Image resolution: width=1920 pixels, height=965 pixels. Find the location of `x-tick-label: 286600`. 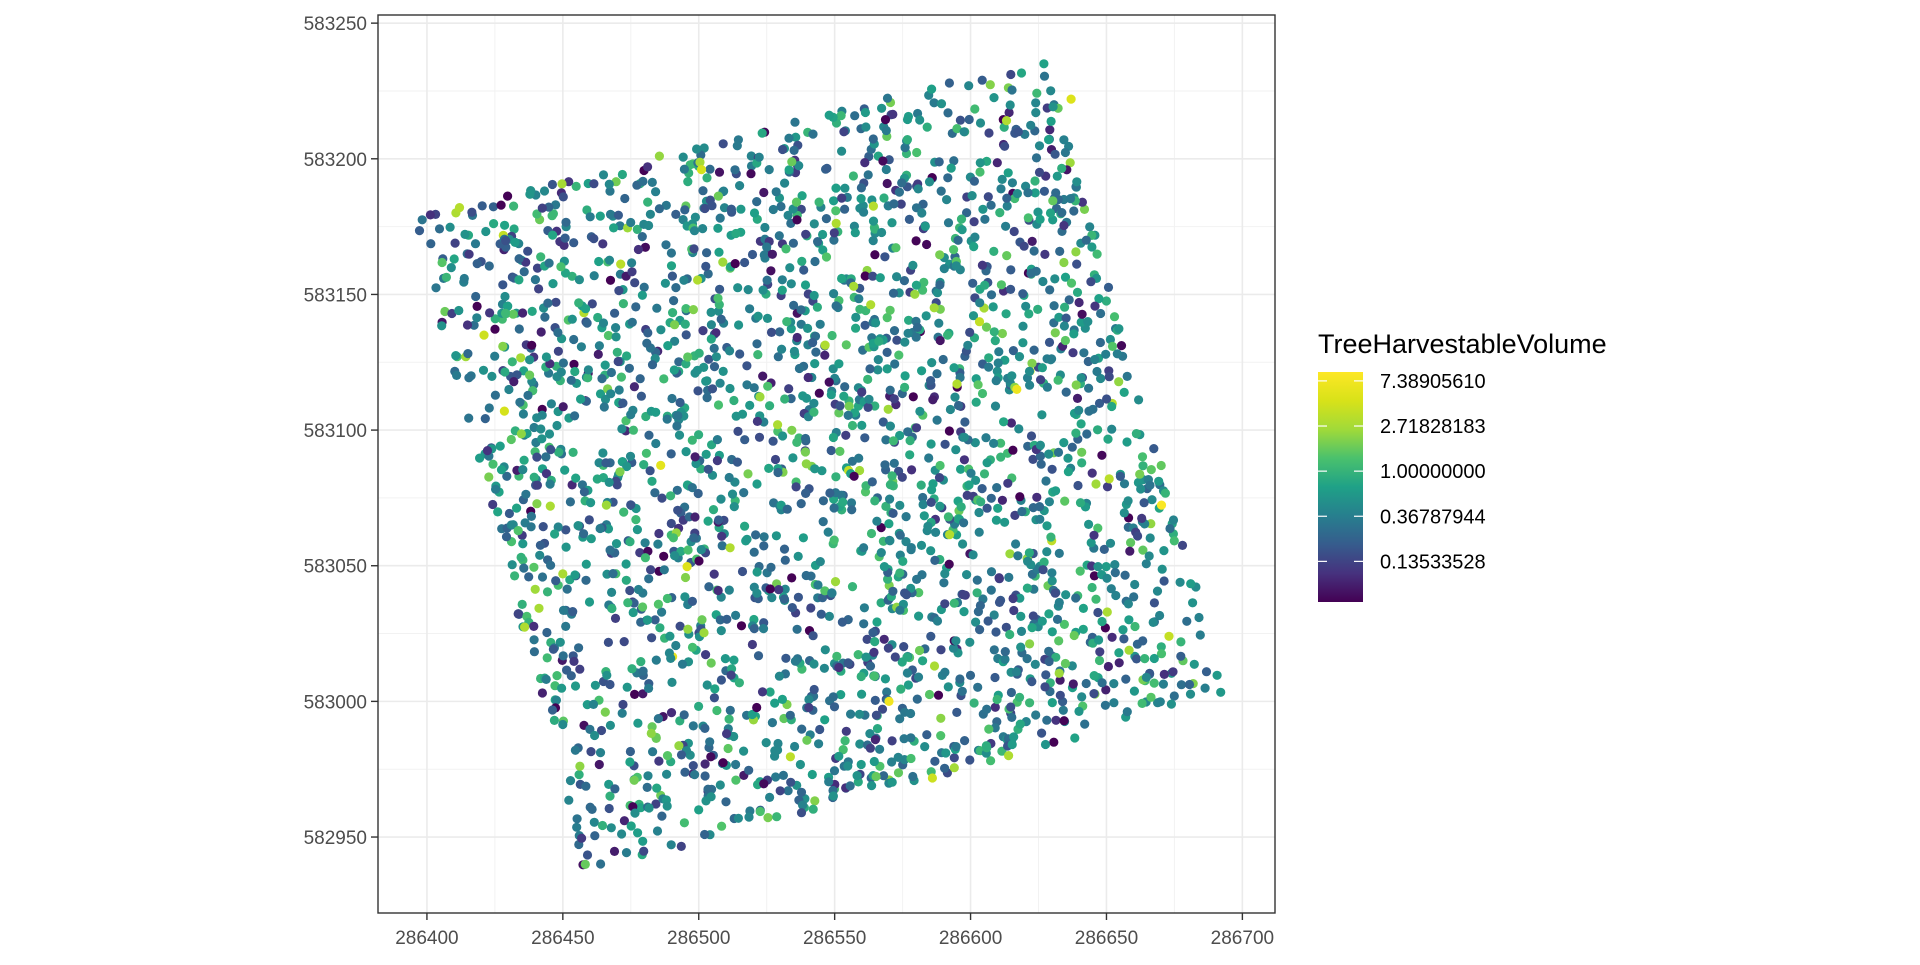

x-tick-label: 286600 is located at coordinates (970, 938).